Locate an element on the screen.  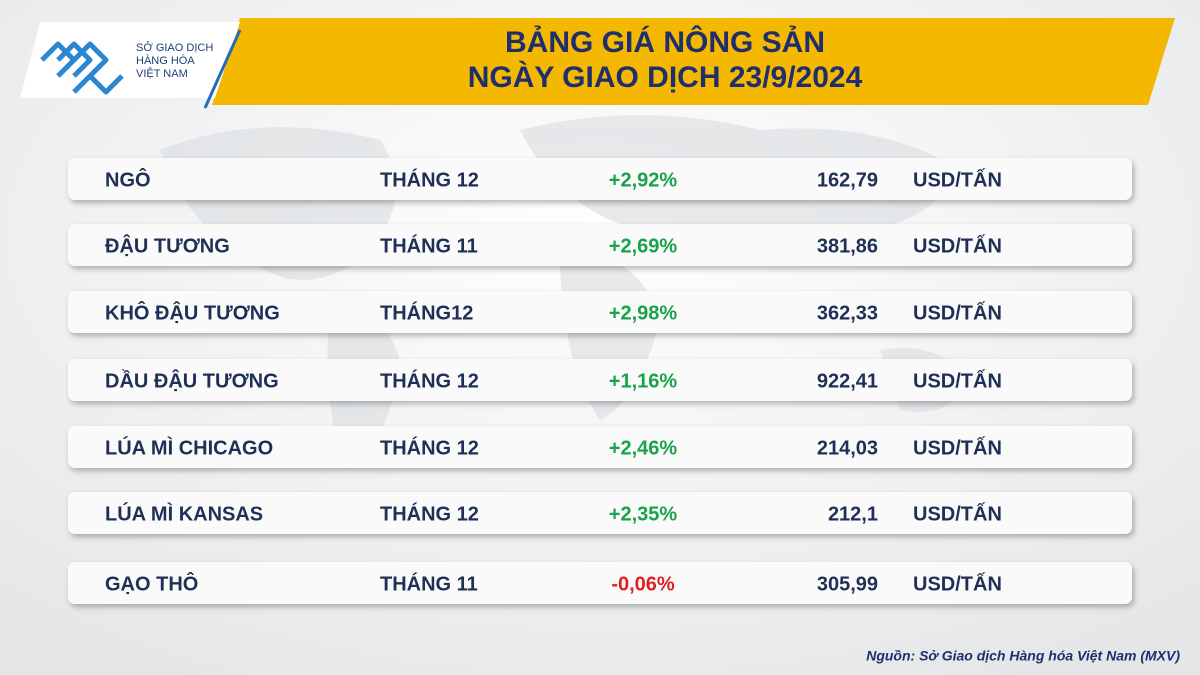
commodity-name: KHÔ ĐẬU TƯƠNG is located at coordinates (192, 312).